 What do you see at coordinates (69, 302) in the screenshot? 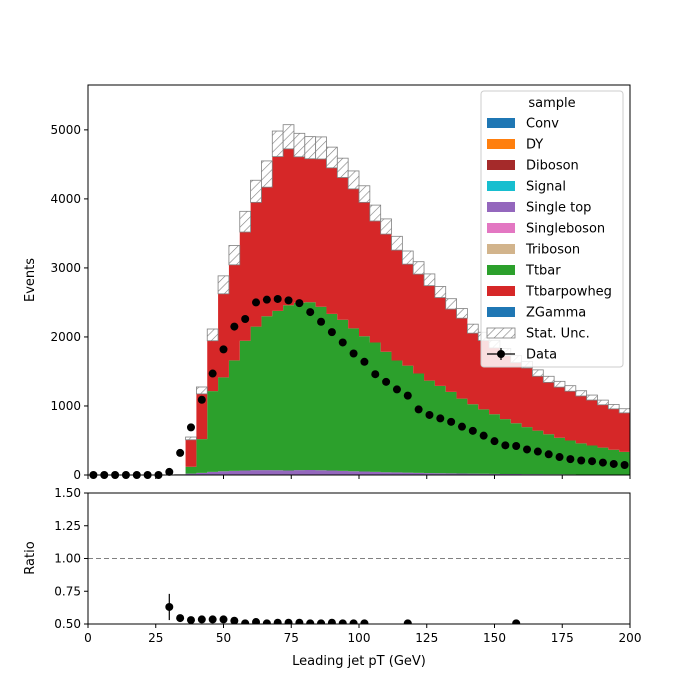
I see `main-y-axis: 0 1000 2000 3000 4000 5000` at bounding box center [69, 302].